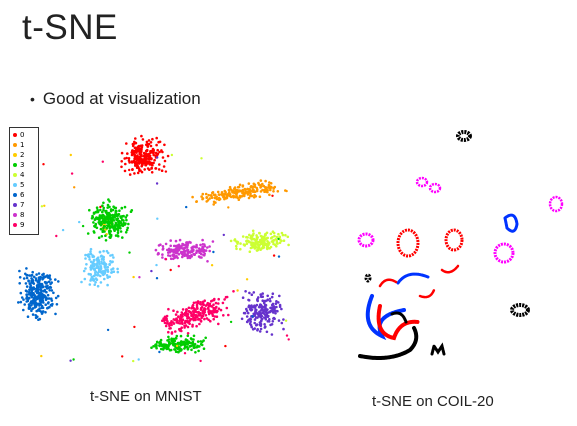 The image size is (577, 426). Describe the element at coordinates (413, 278) in the screenshot. I see `coil-blue-arc` at that location.